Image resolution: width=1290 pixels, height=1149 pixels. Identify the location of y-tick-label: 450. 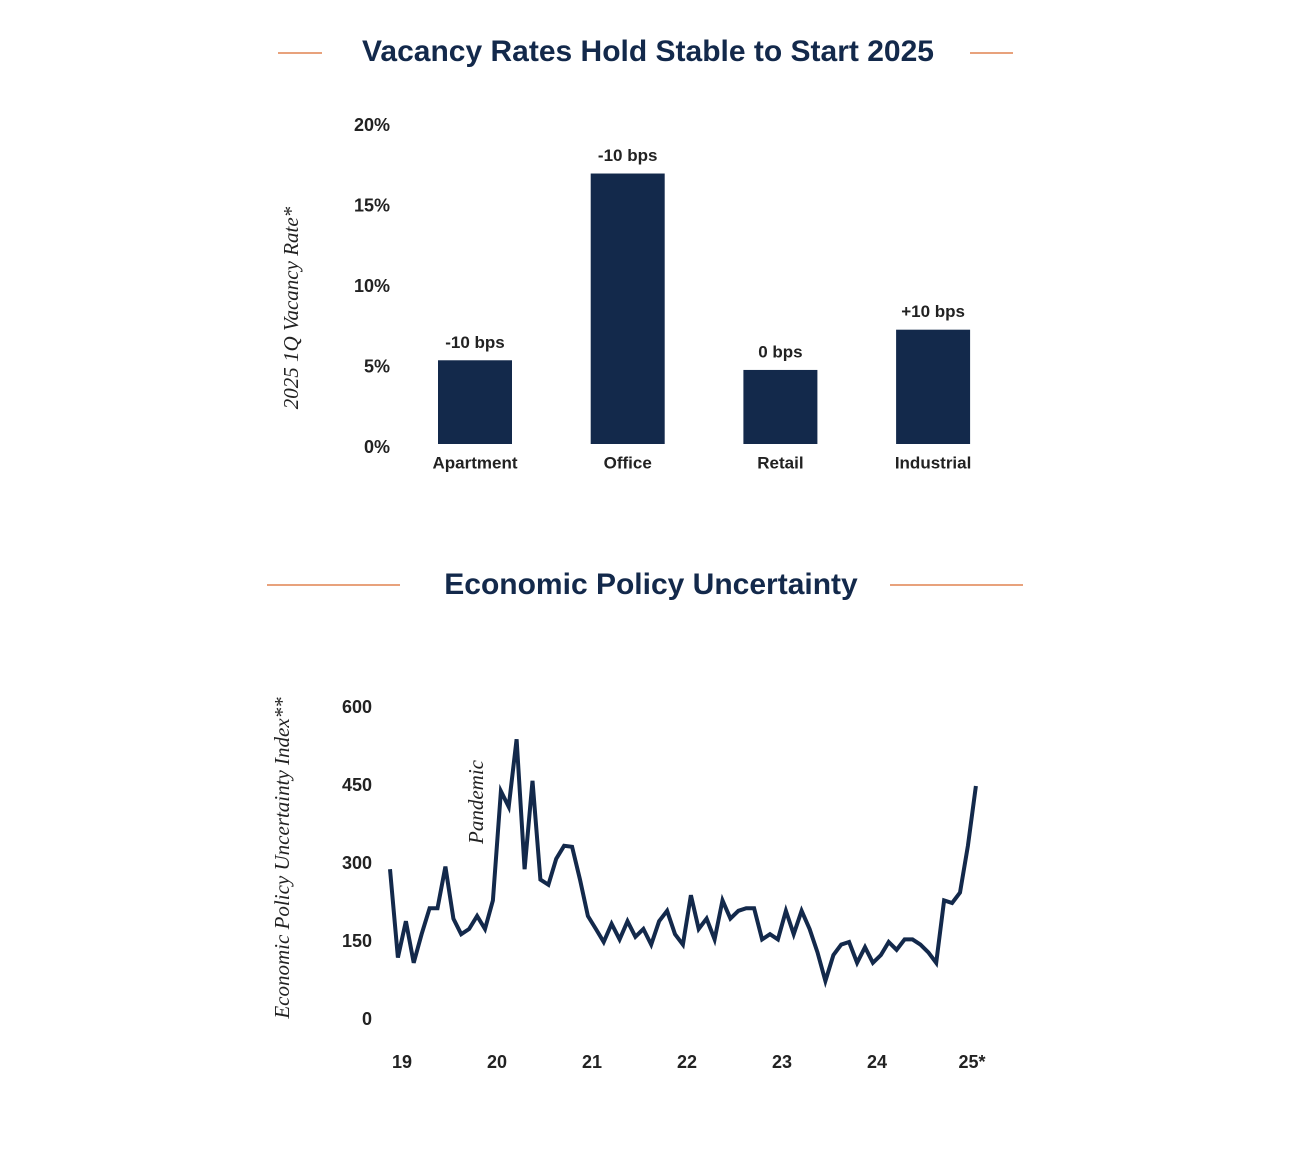
(357, 785).